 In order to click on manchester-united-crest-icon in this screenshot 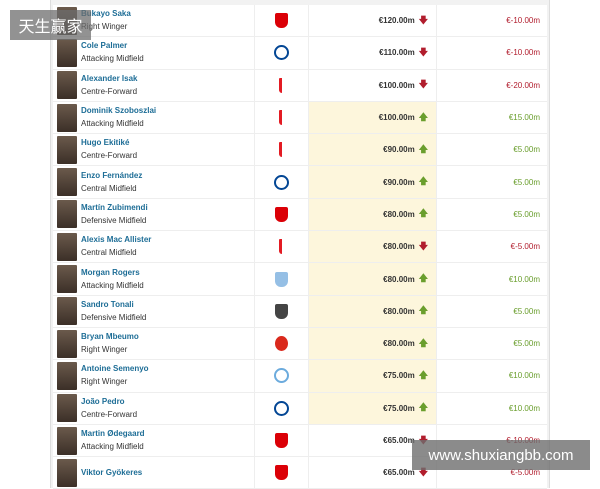, I will do `click(281, 344)`.